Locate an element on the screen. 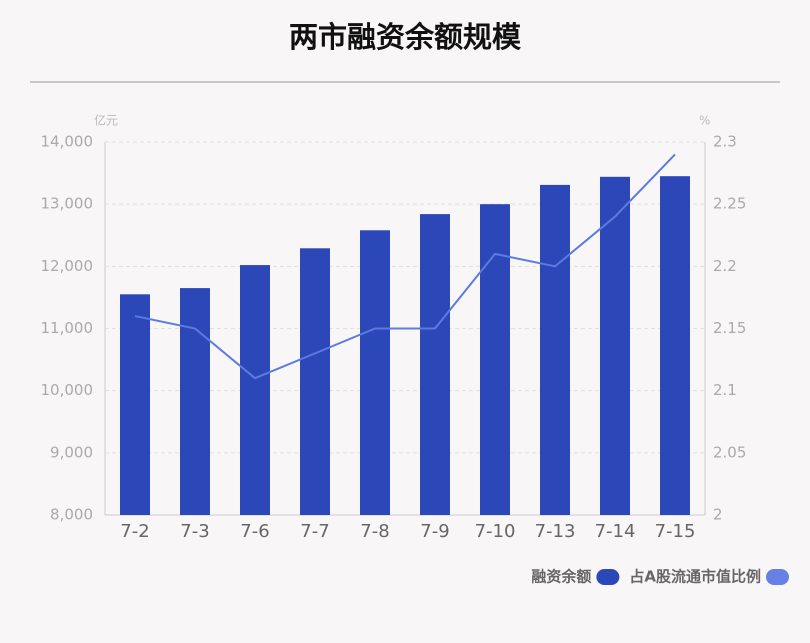 The width and height of the screenshot is (810, 643). y2-tick-label: 2.05 is located at coordinates (729, 452).